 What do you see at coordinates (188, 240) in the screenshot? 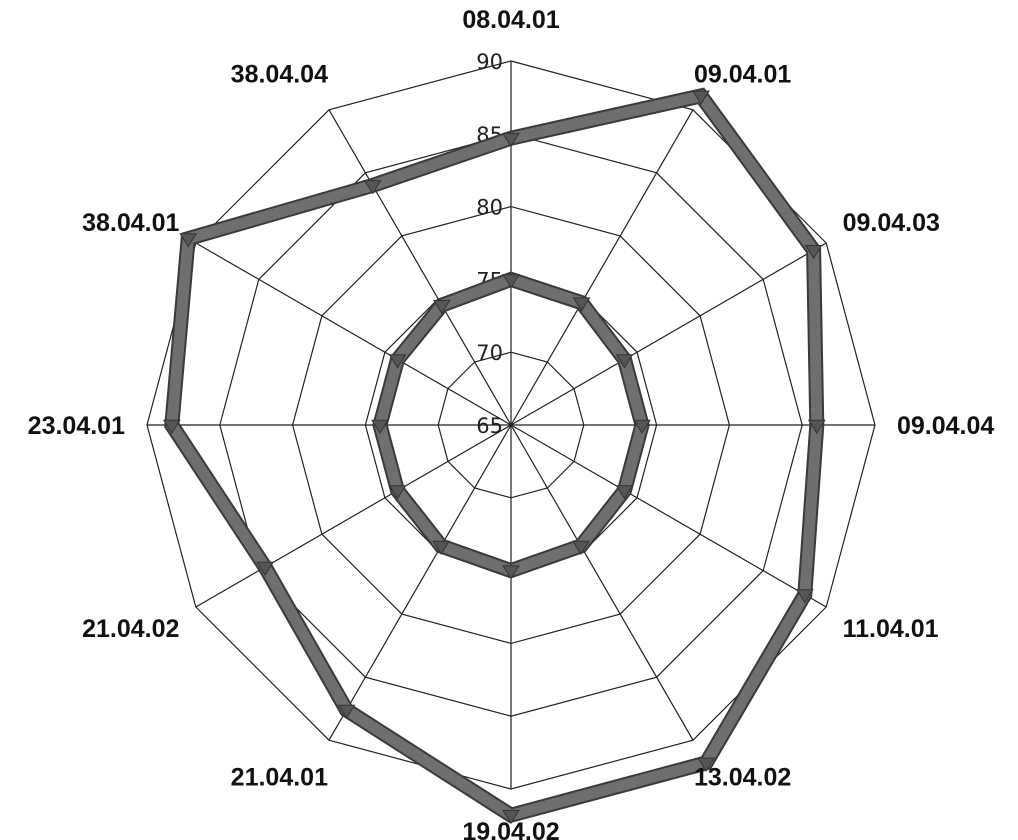
I see `marker-s0-p10` at bounding box center [188, 240].